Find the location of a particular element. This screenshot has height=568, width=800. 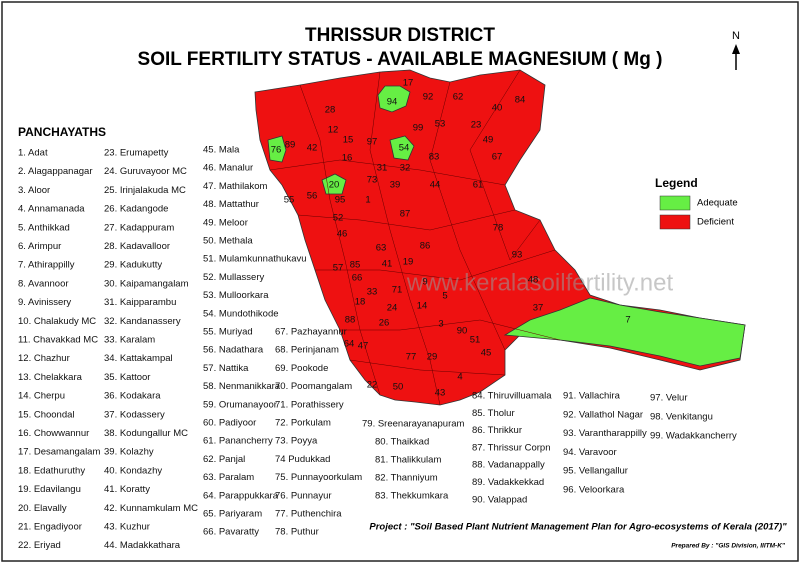

map-label: 84 is located at coordinates (520, 100).